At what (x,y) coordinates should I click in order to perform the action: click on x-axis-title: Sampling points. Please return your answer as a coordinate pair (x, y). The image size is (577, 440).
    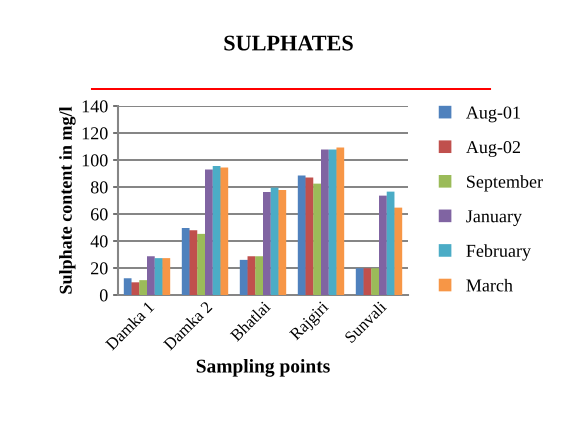
    Looking at the image, I should click on (263, 367).